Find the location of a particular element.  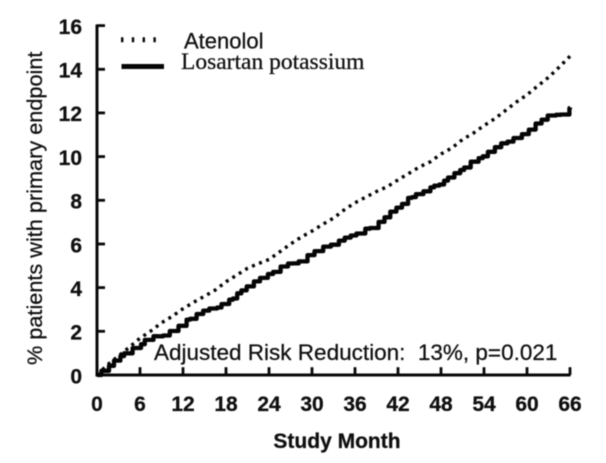

svg-text: 54 is located at coordinates (484, 404).